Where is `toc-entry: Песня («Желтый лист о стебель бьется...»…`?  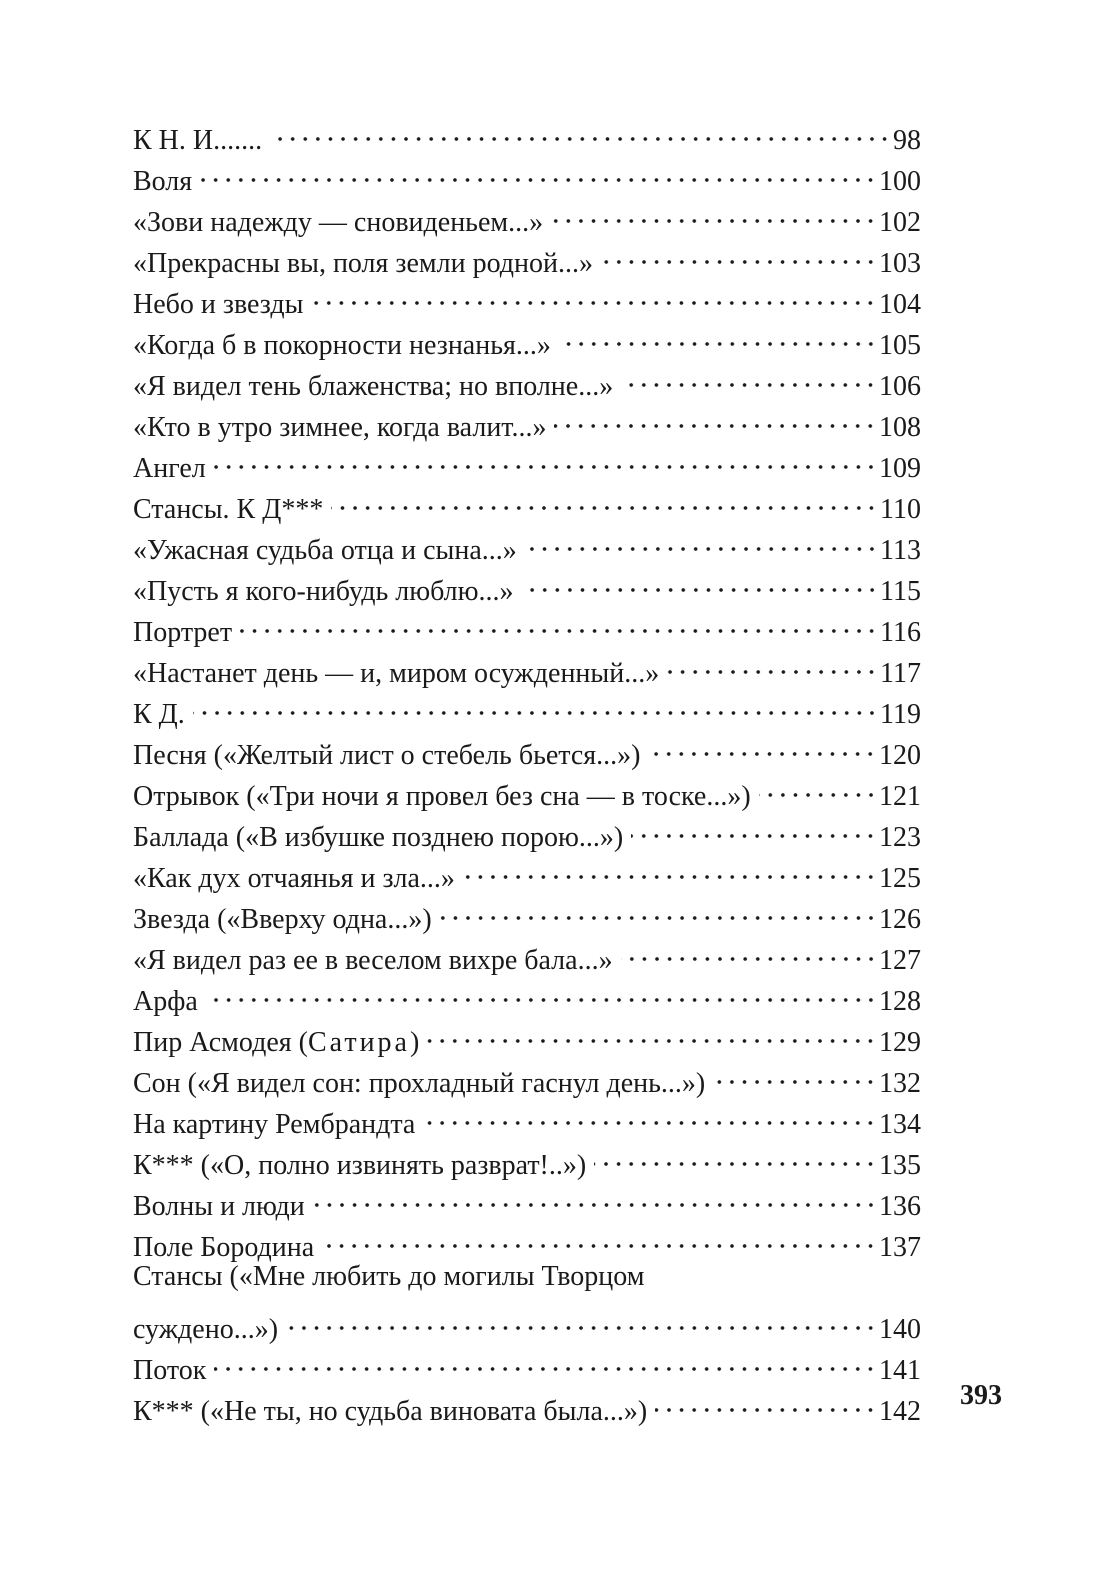
toc-entry: Песня («Желтый лист о стебель бьется...»… is located at coordinates (527, 747).